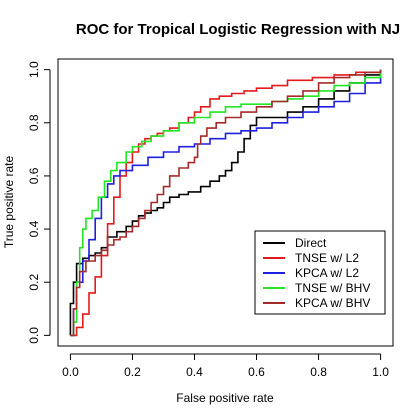 The width and height of the screenshot is (420, 420). Describe the element at coordinates (311, 243) in the screenshot. I see `legend-label: Direct` at that location.